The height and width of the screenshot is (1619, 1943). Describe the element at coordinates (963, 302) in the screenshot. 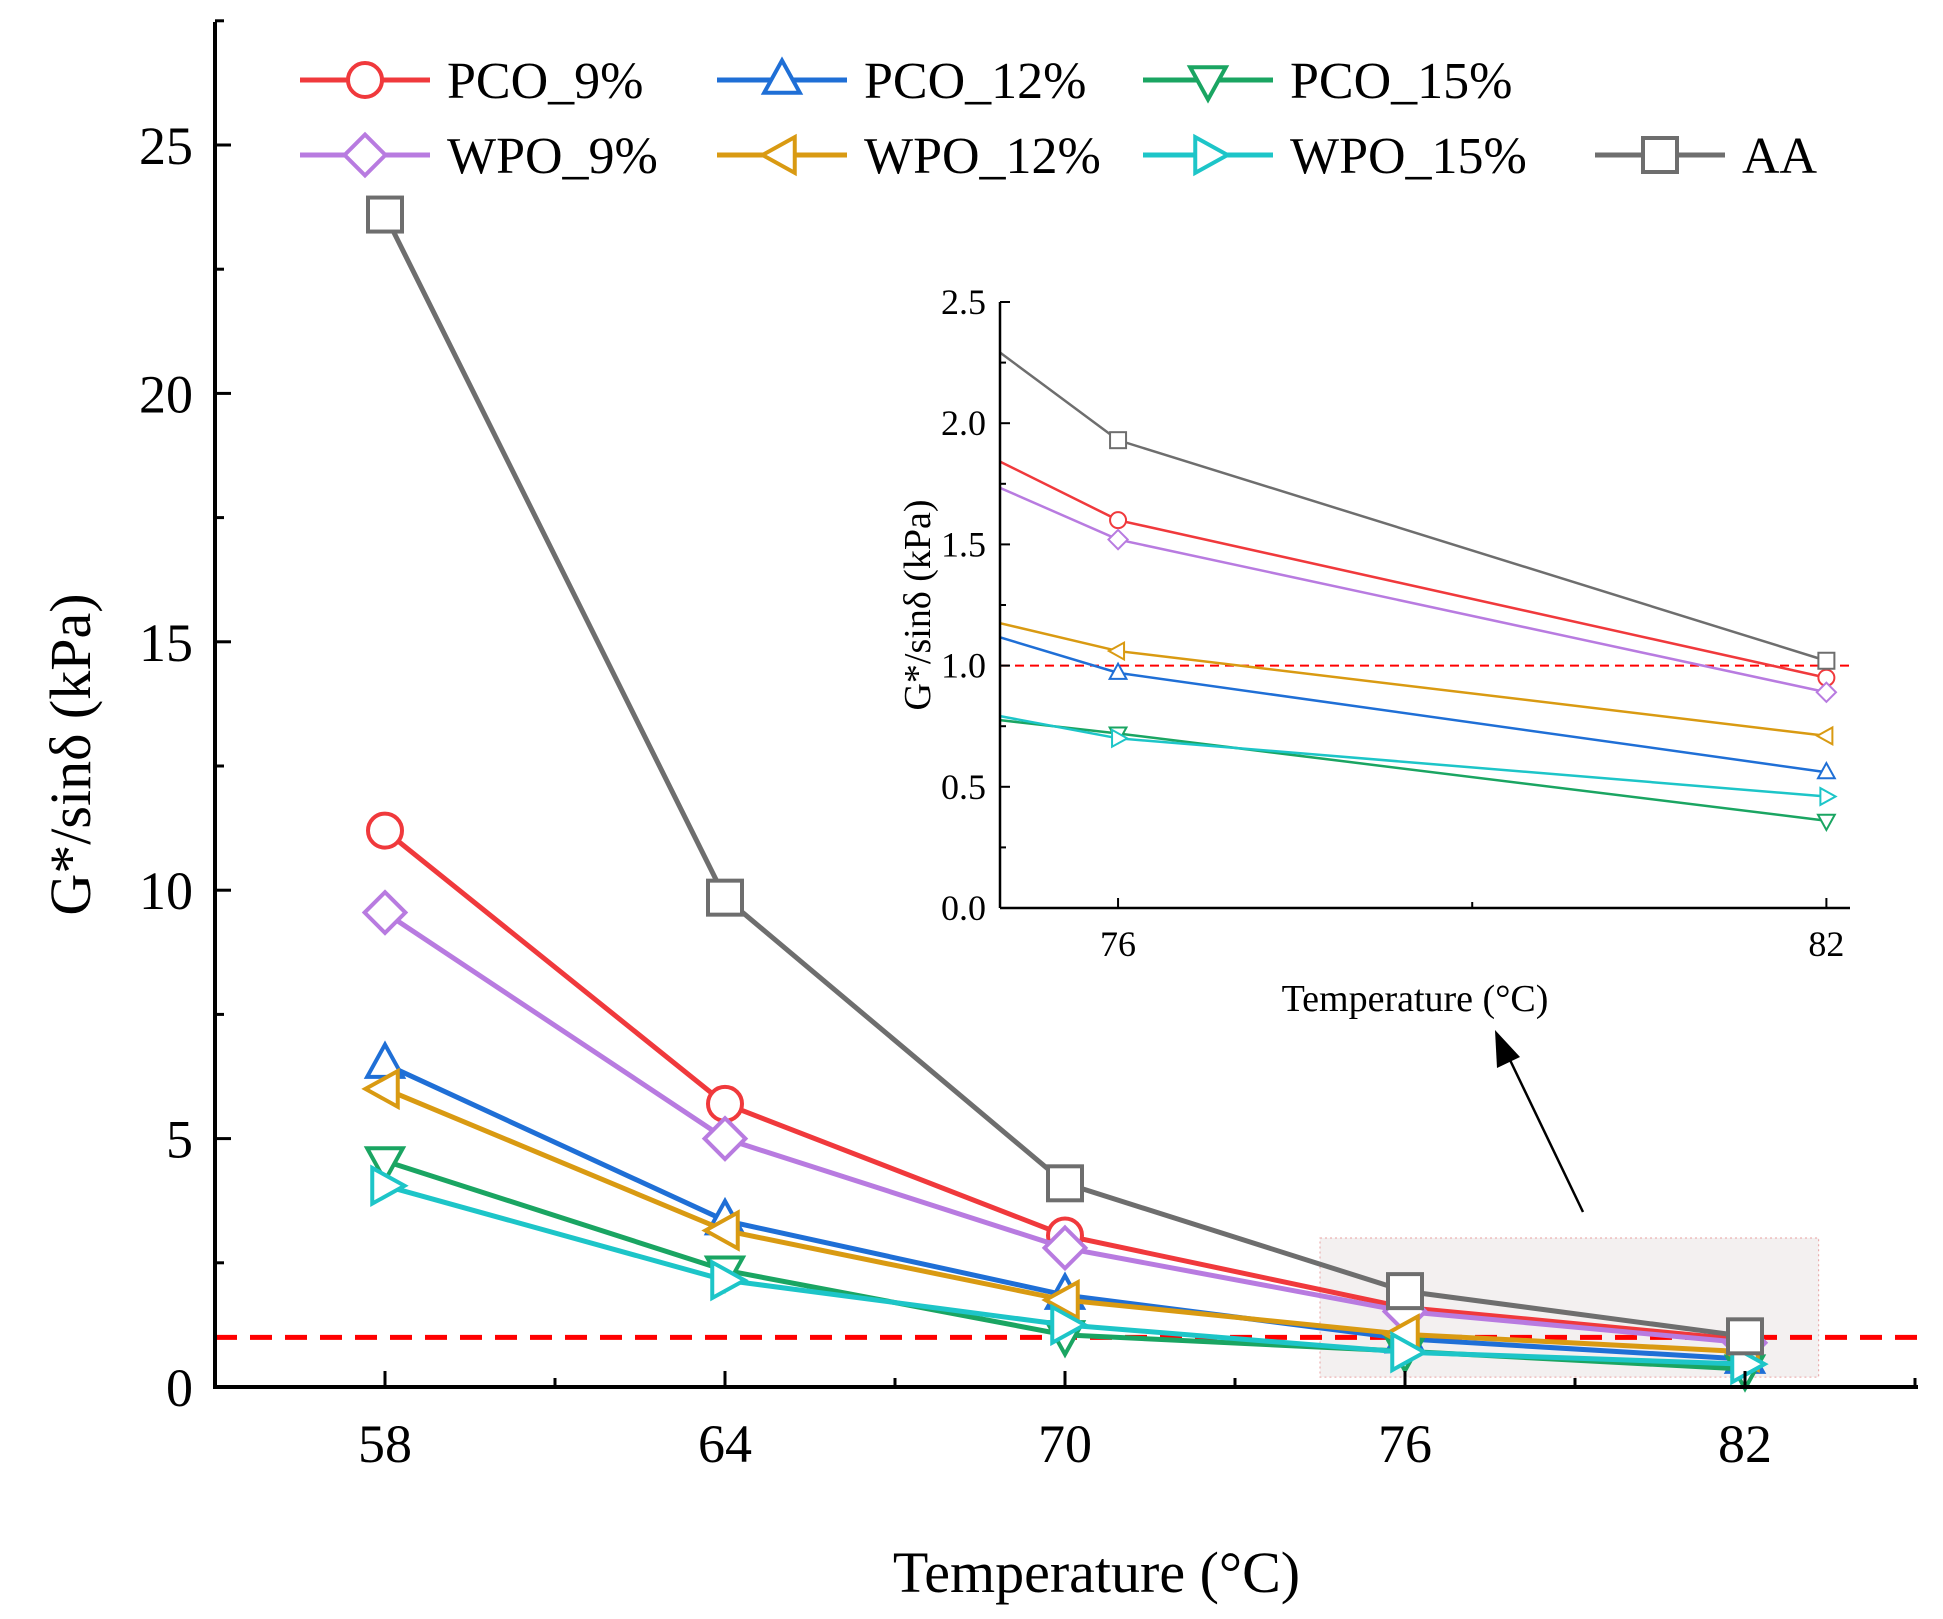

I see `inset-y-tick-label: 2.5` at that location.